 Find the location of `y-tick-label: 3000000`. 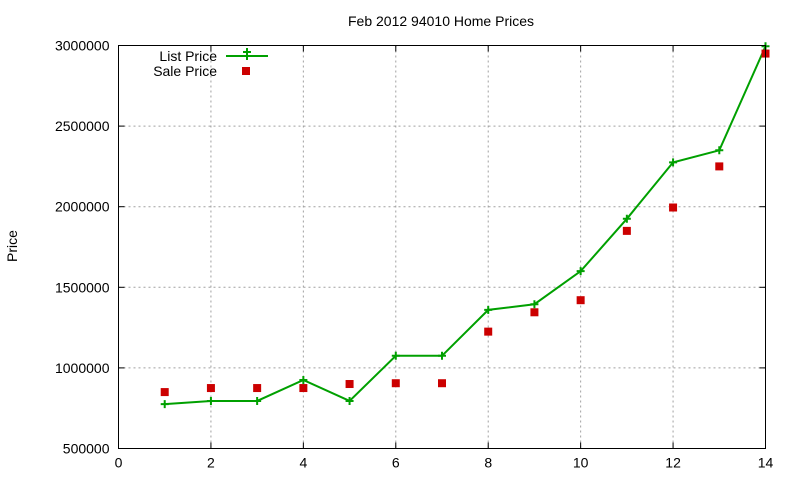

y-tick-label: 3000000 is located at coordinates (82, 46).